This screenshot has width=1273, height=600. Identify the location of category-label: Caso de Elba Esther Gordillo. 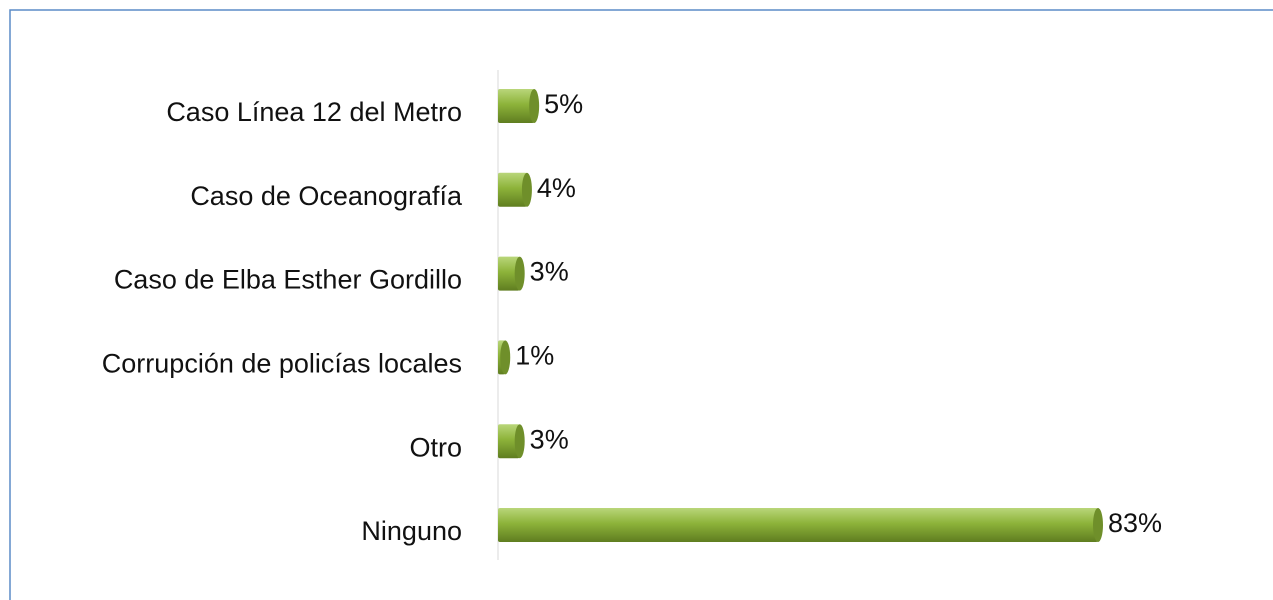
(288, 280).